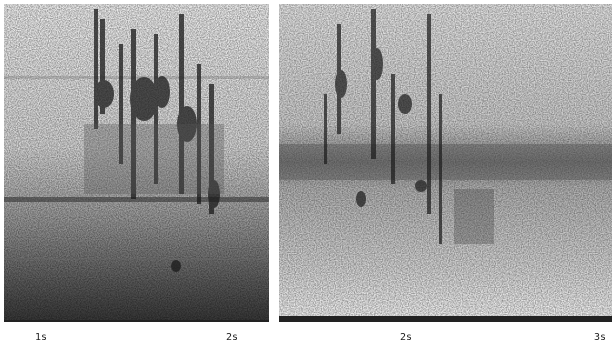  Describe the element at coordinates (136, 321) in the screenshot. I see `time-axis-left` at that location.